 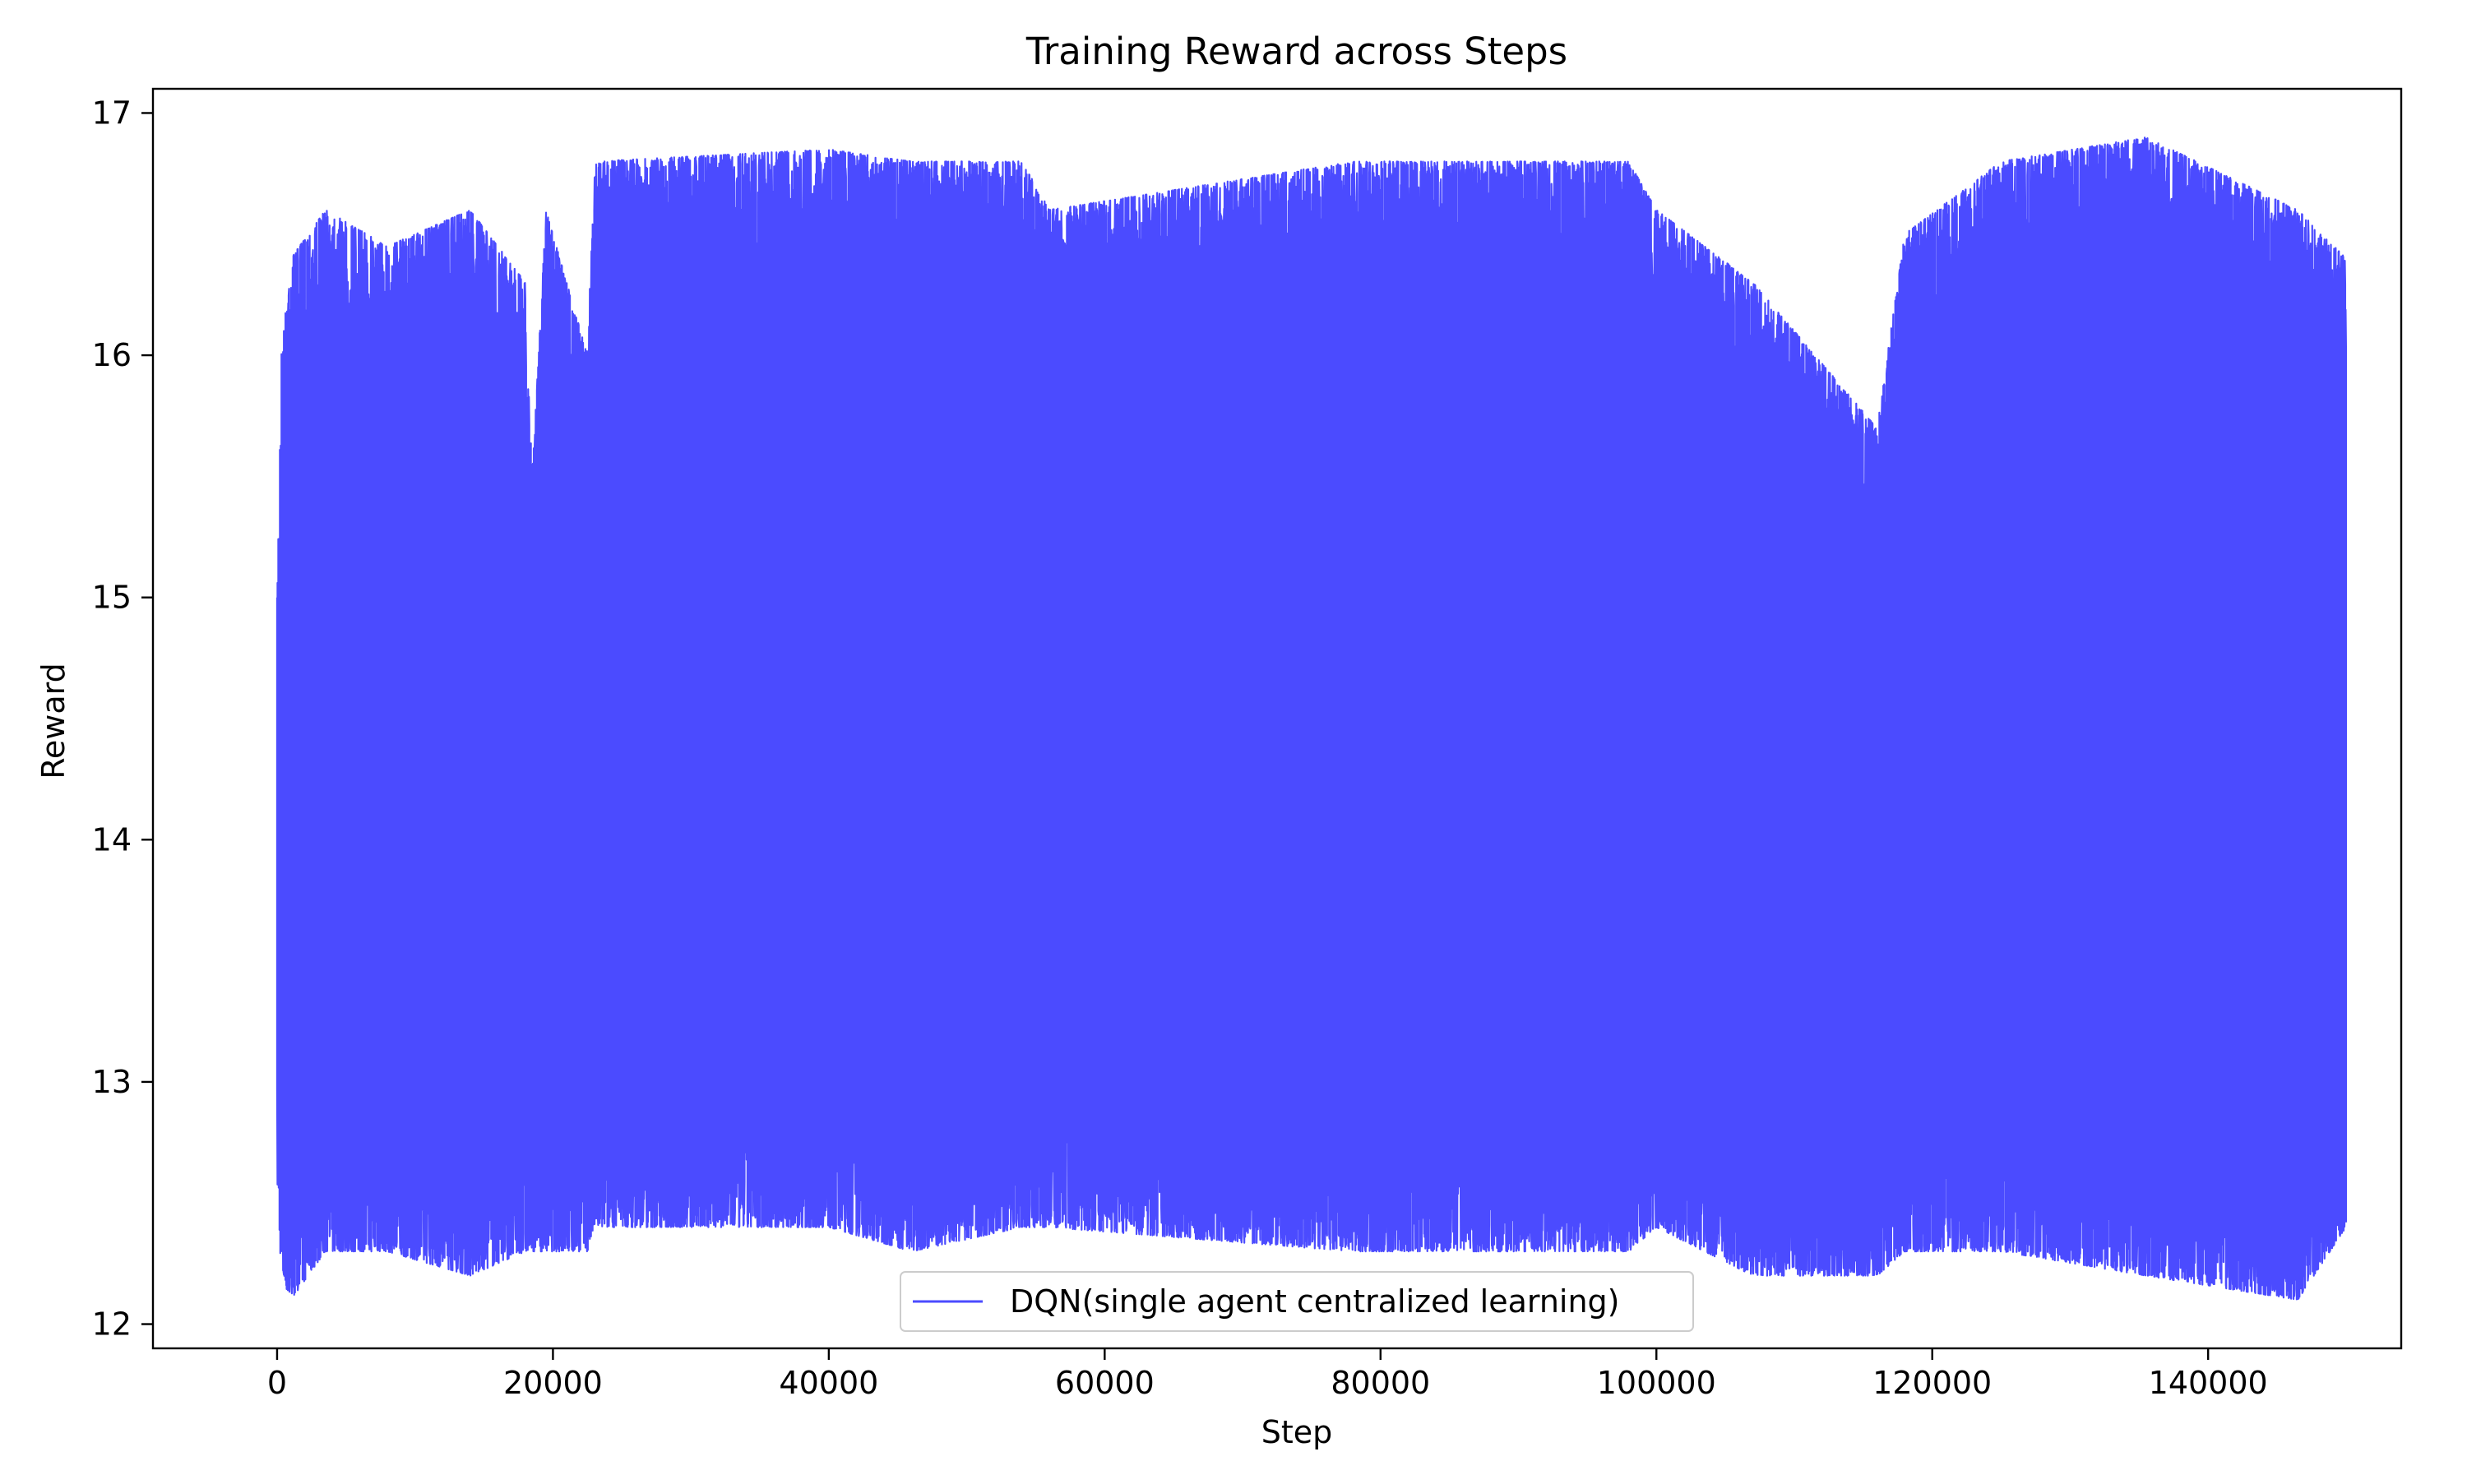 I want to click on y-tick-label: 14, so click(x=112, y=840).